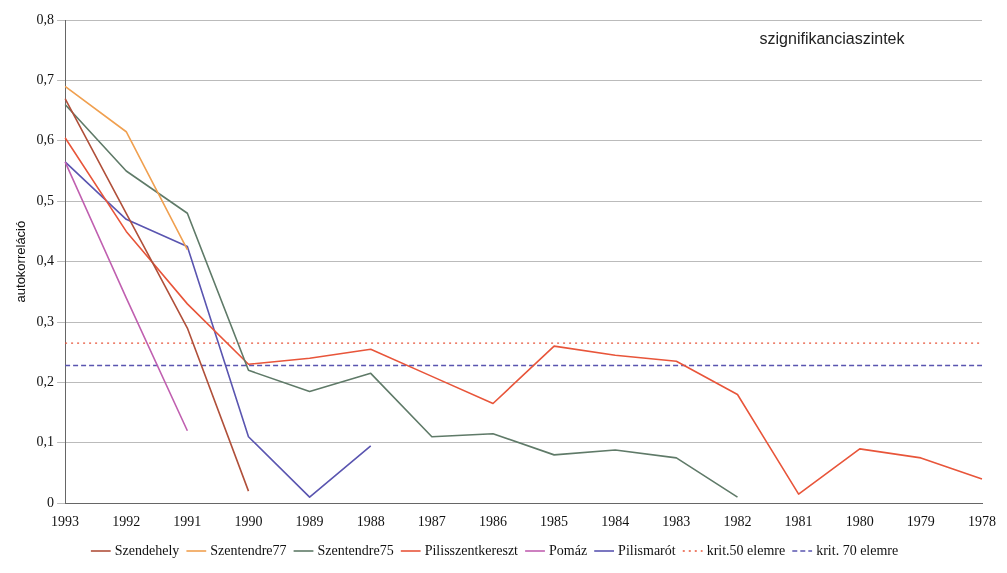 This screenshot has height=573, width=1007. I want to click on x-tick-label: 1978, so click(982, 522).